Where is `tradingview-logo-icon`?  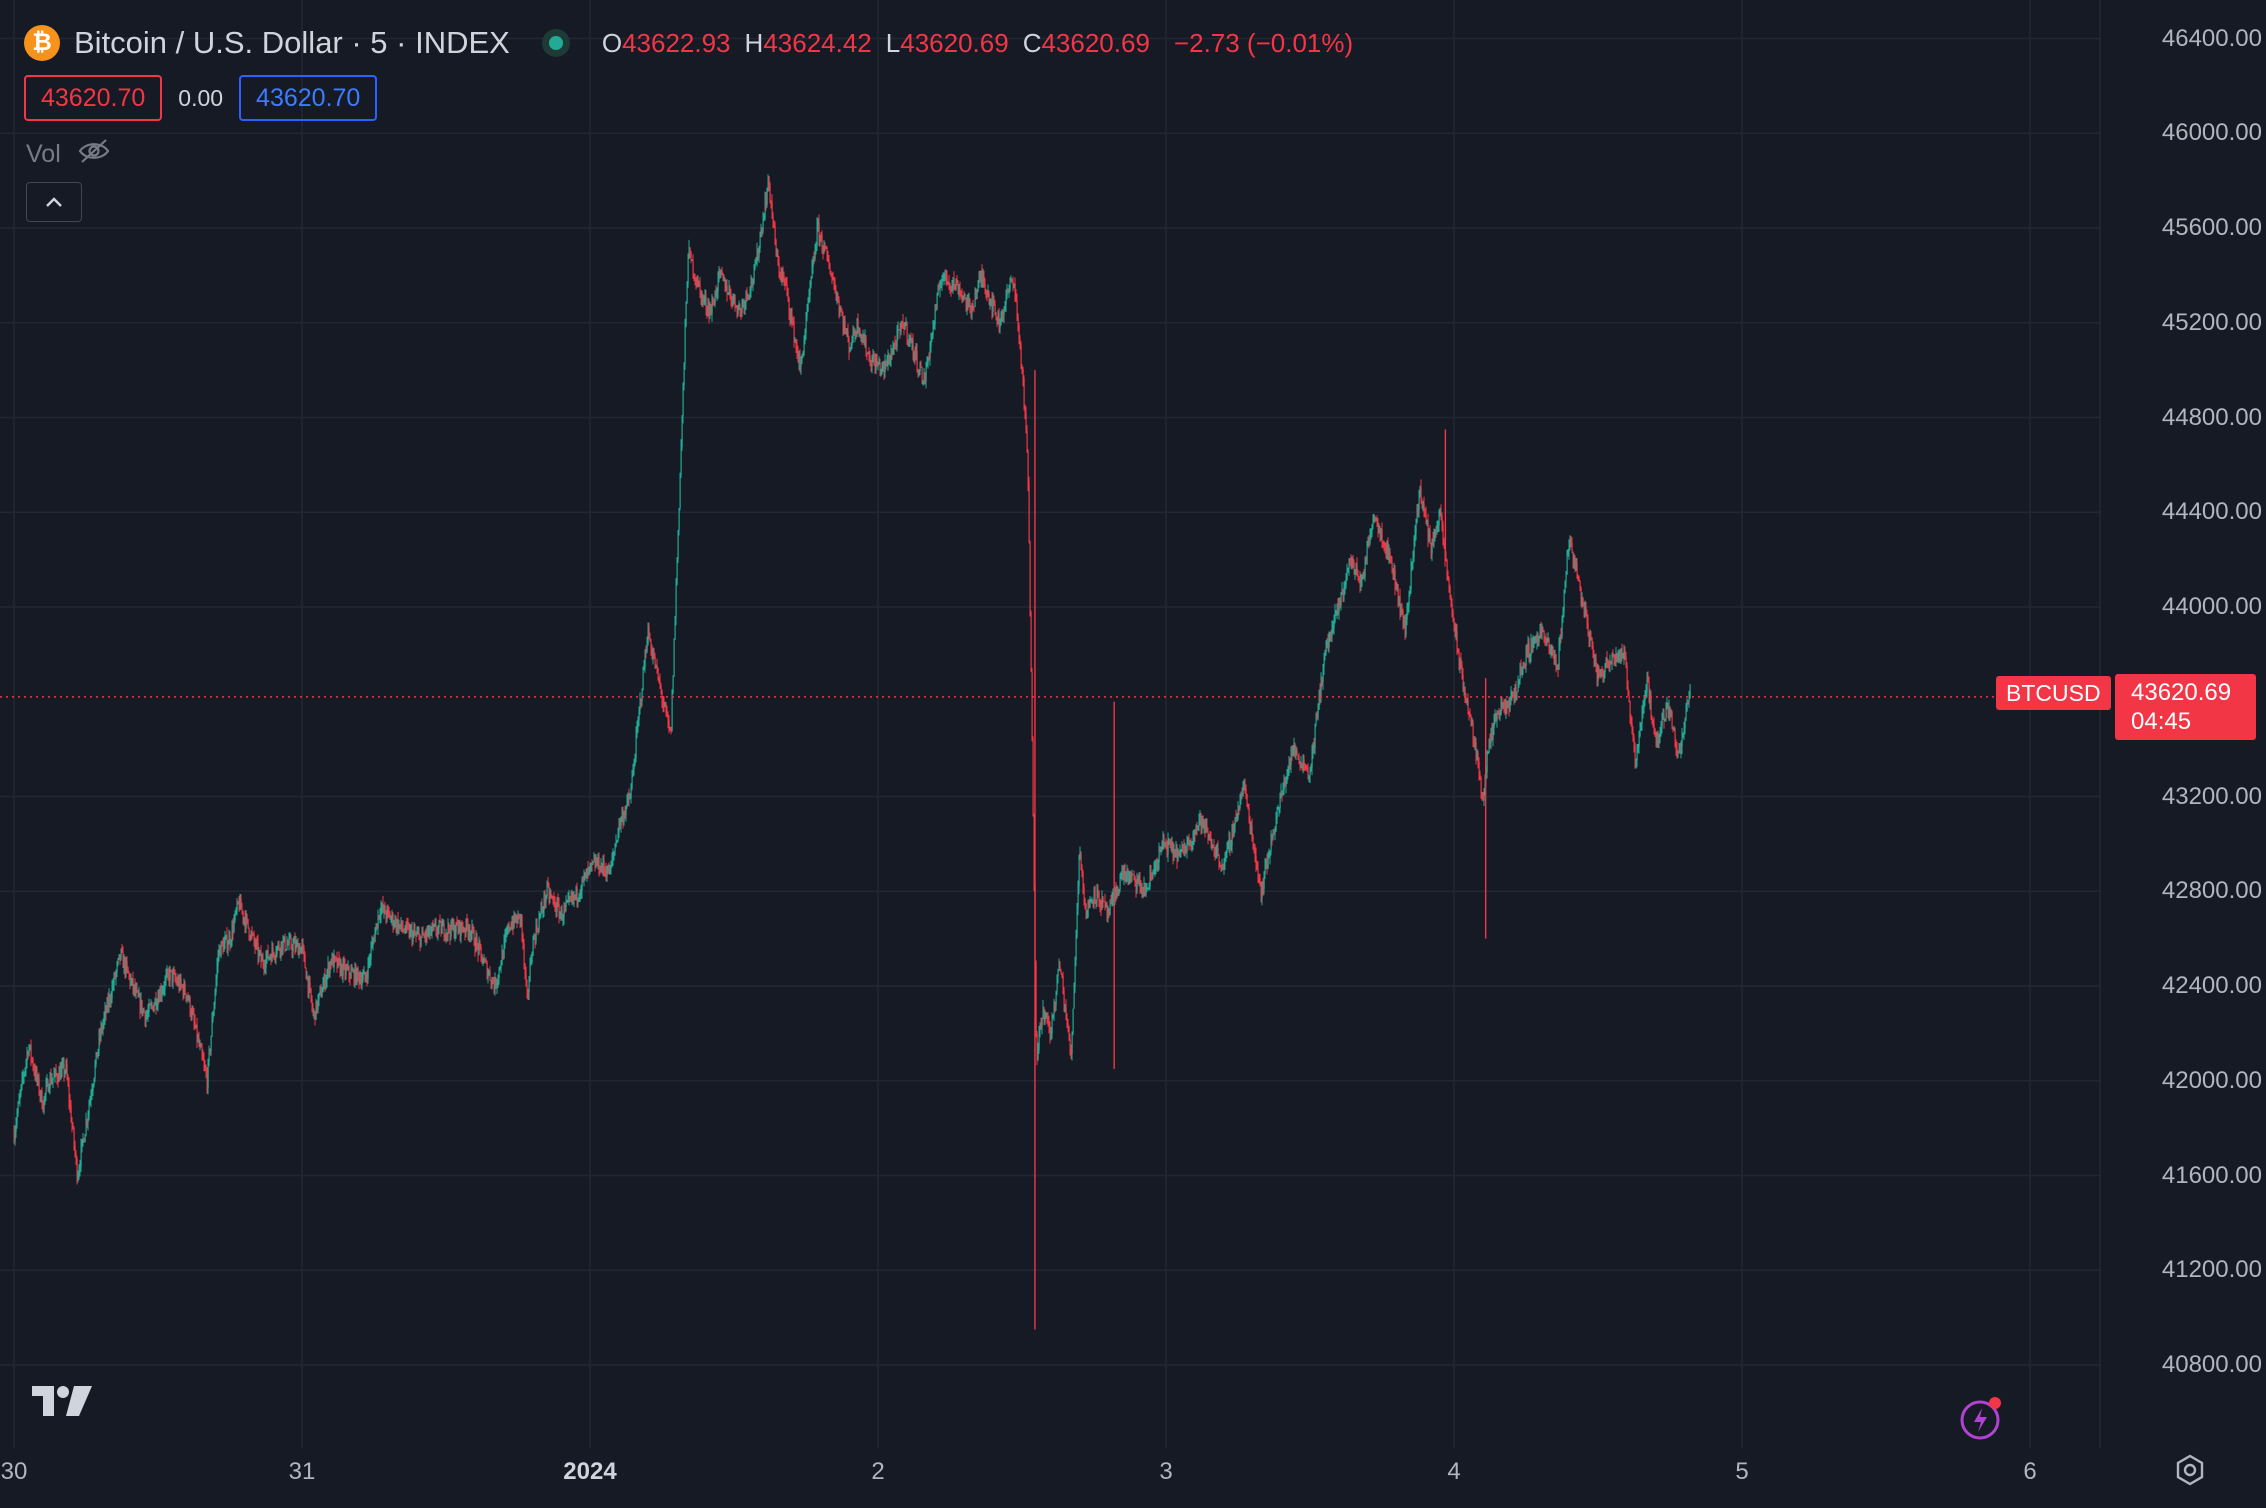 tradingview-logo-icon is located at coordinates (62, 1403).